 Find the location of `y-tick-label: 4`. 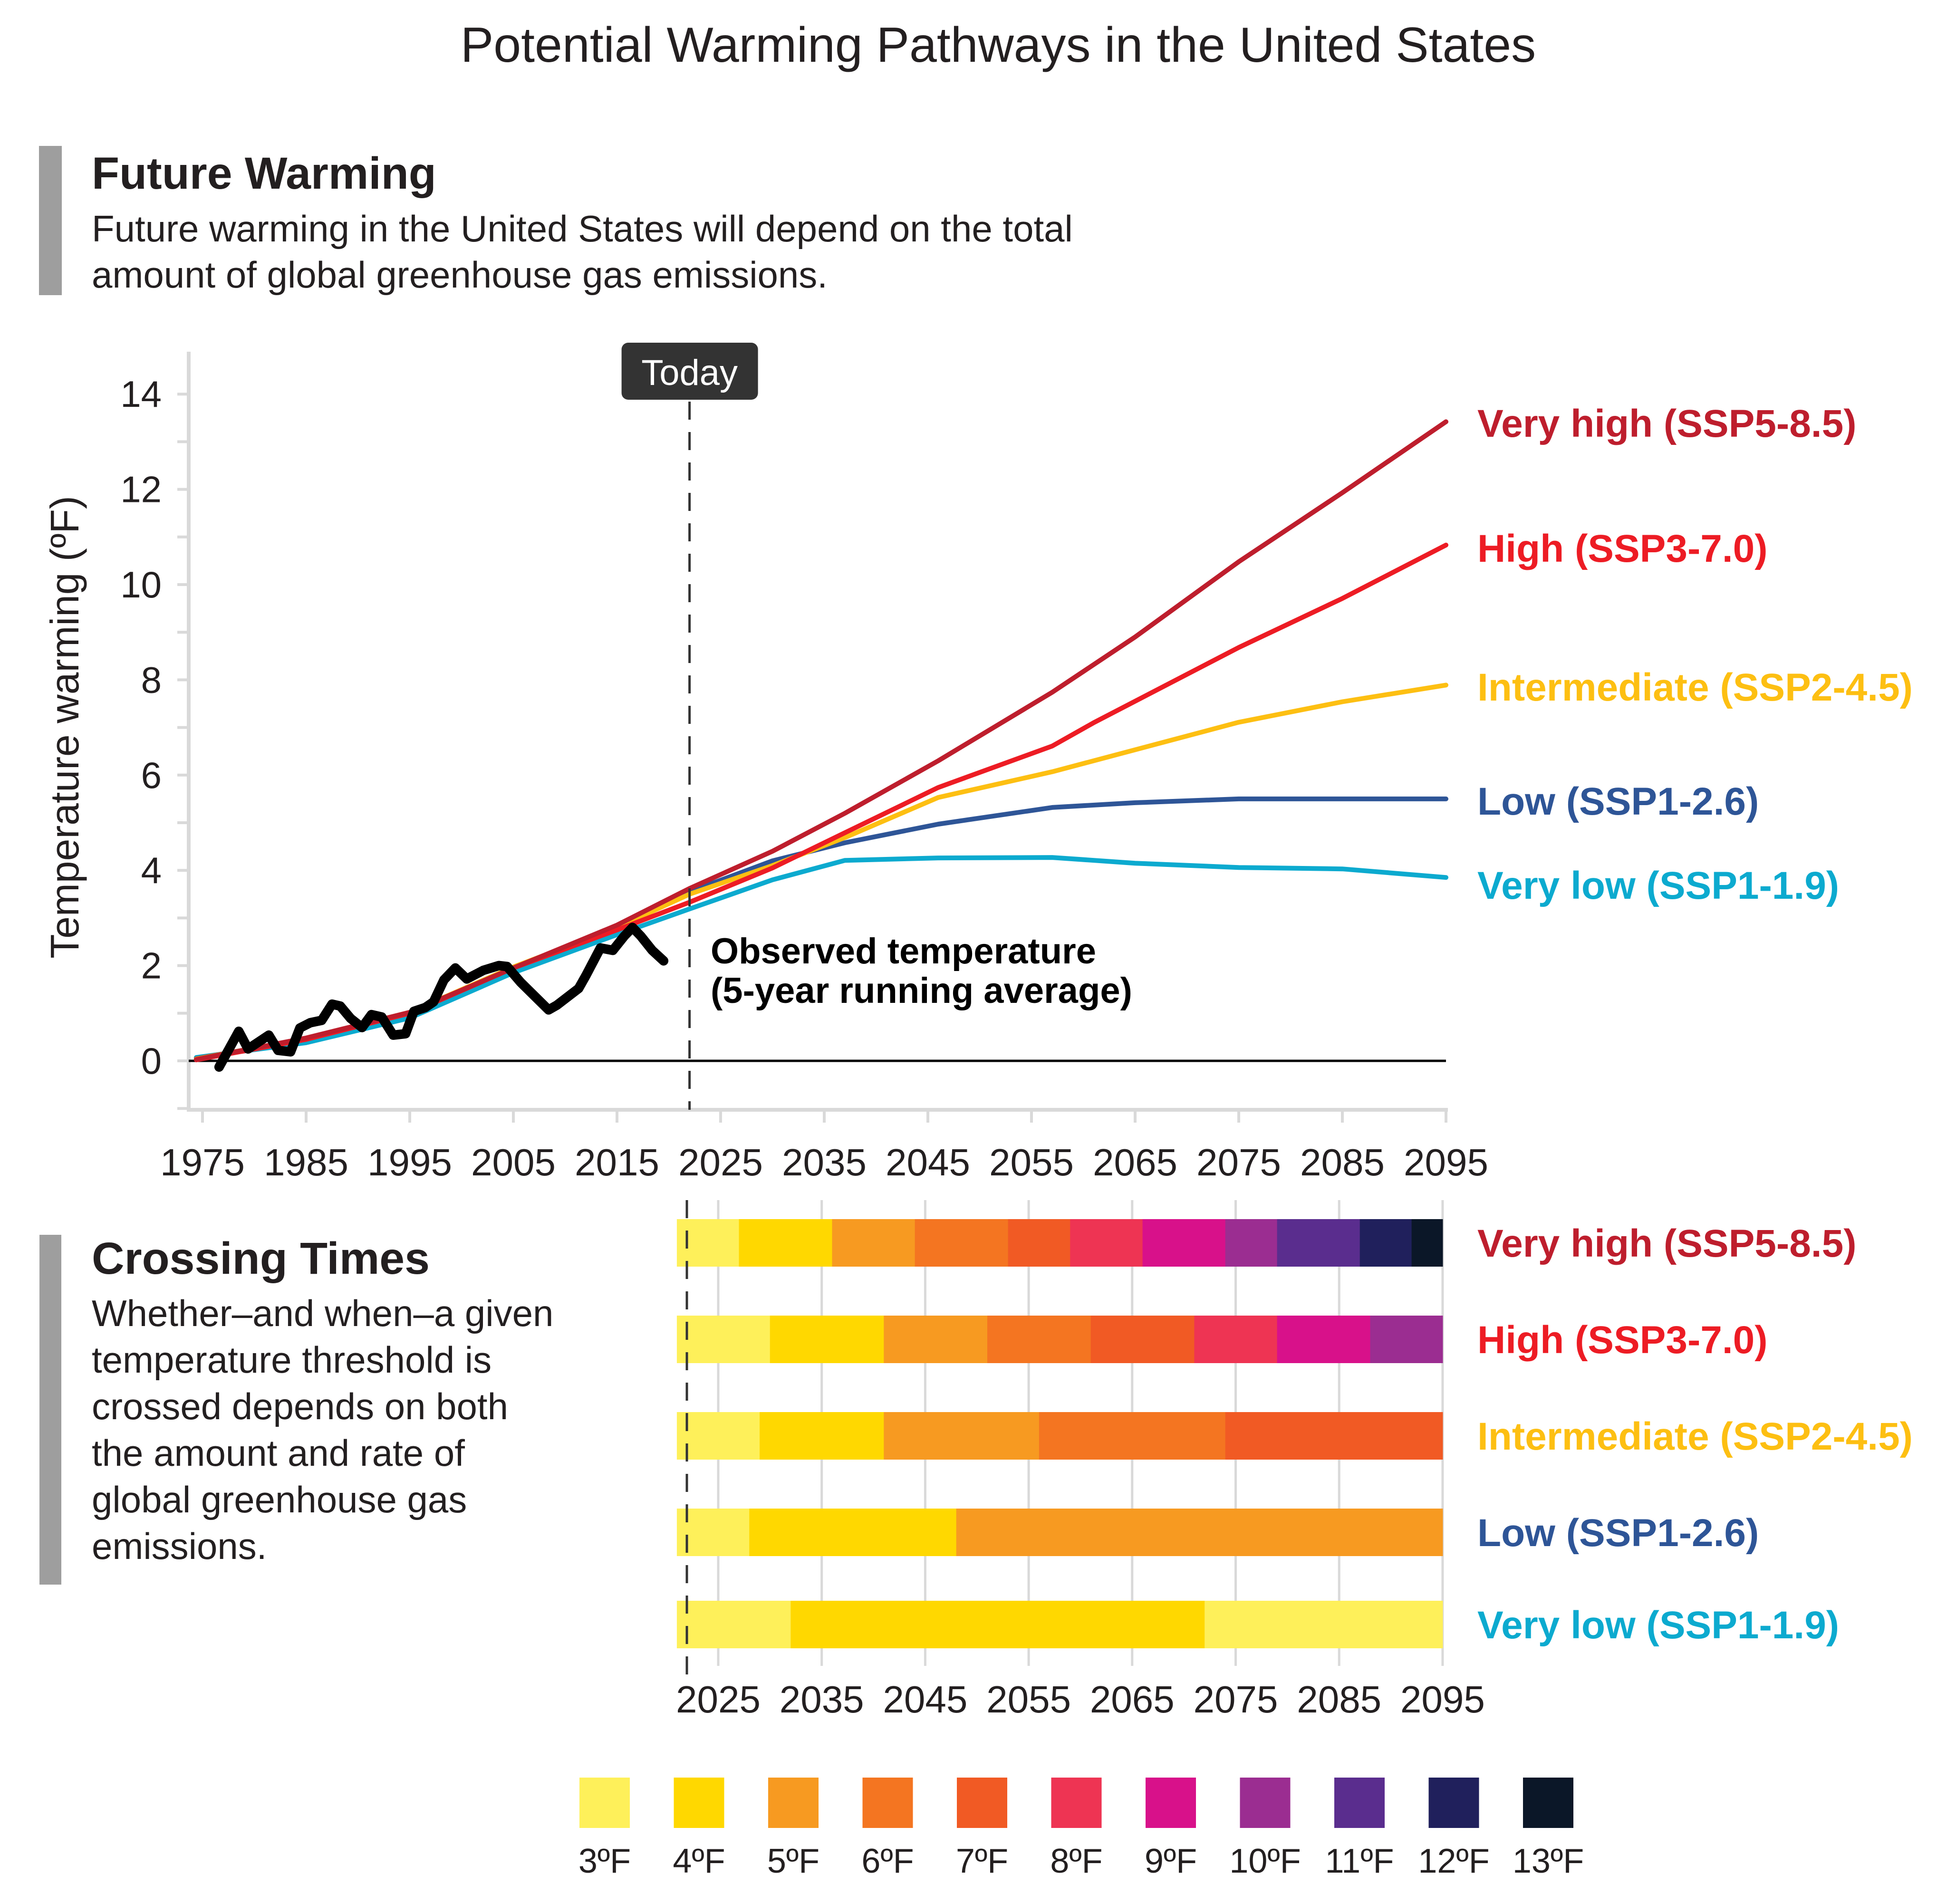

y-tick-label: 4 is located at coordinates (151, 870).